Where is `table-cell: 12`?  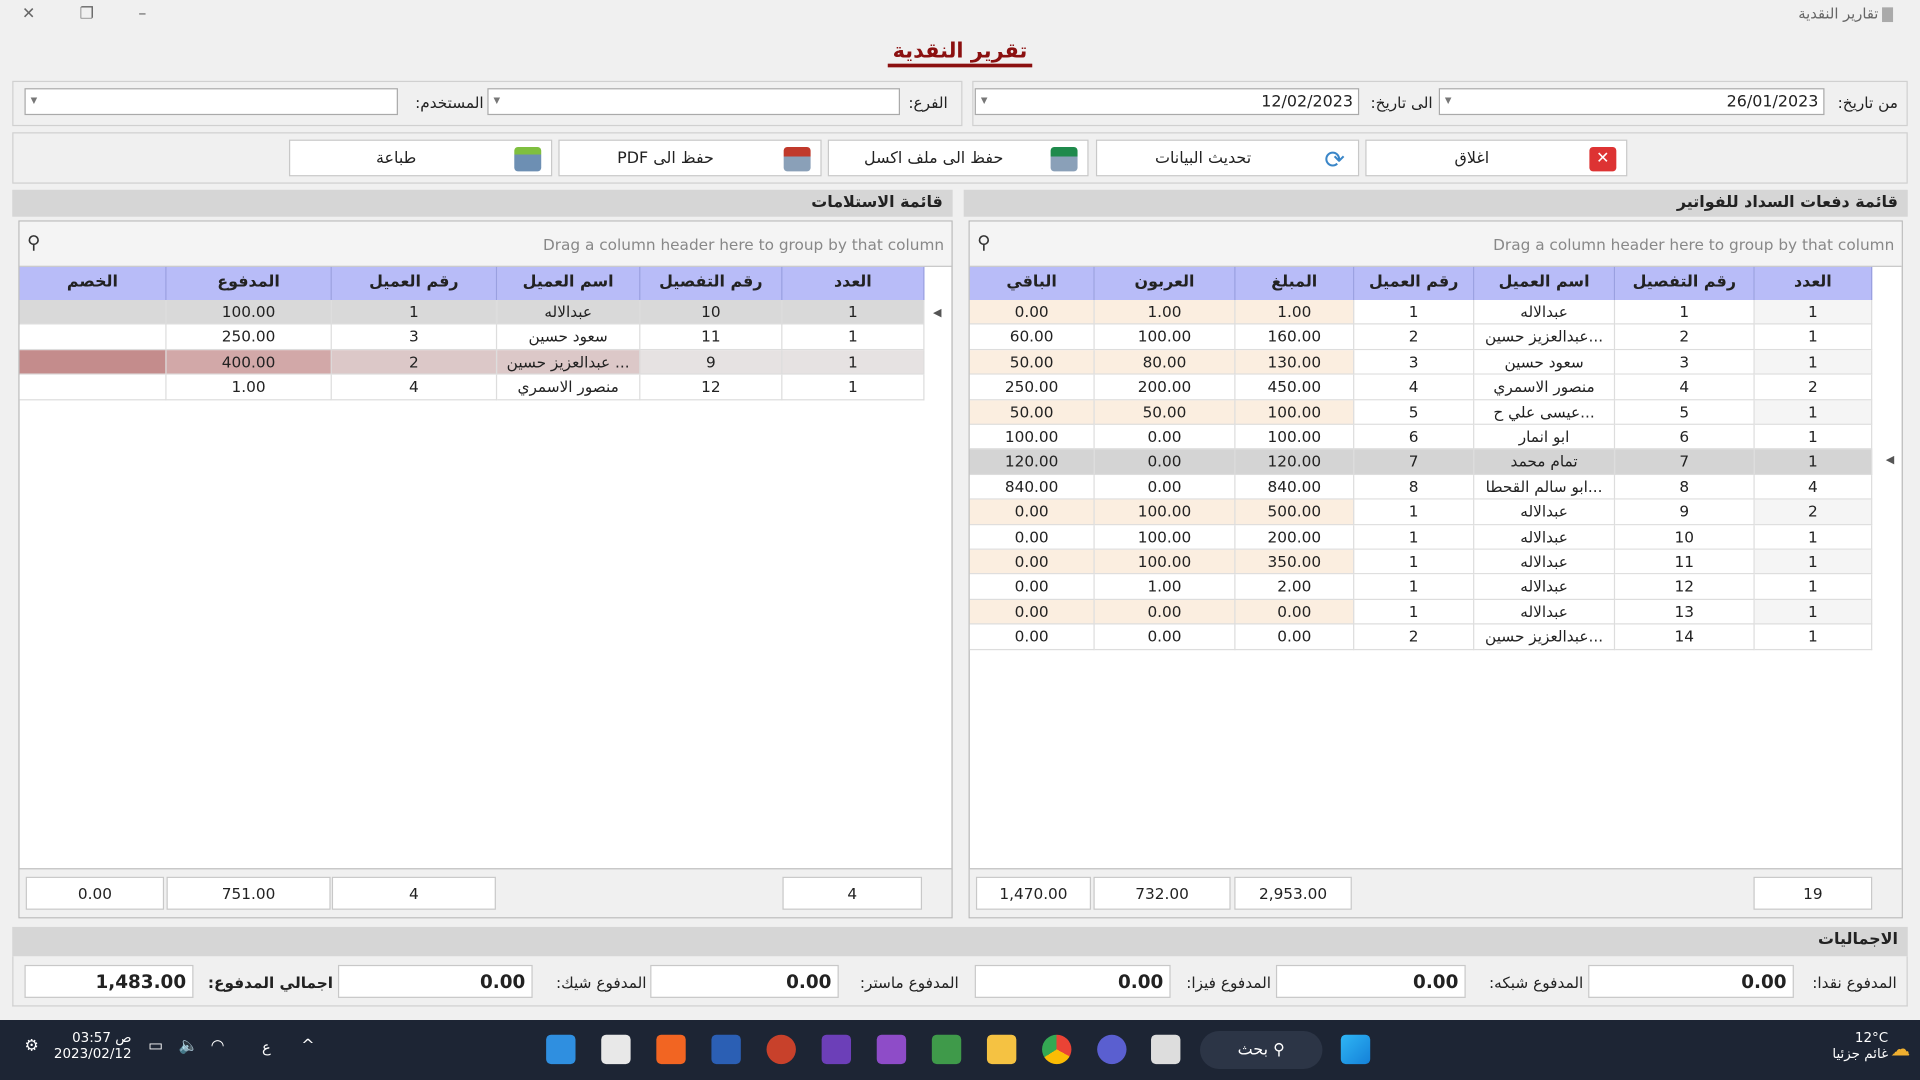 table-cell: 12 is located at coordinates (711, 387).